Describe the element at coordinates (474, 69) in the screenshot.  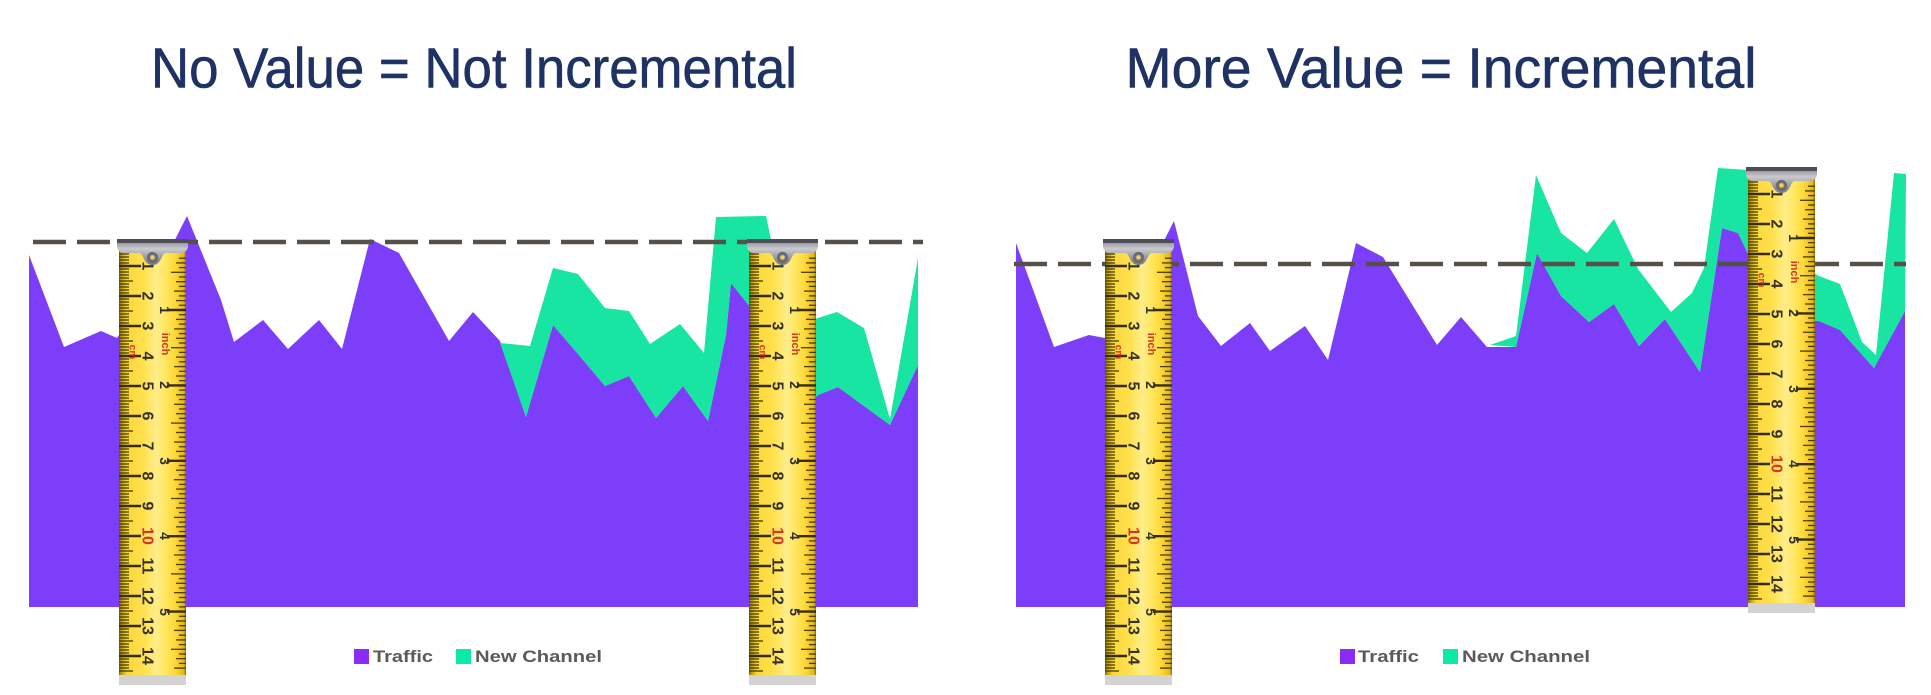
I see `svg-text: No Value = Not Incremental` at that location.